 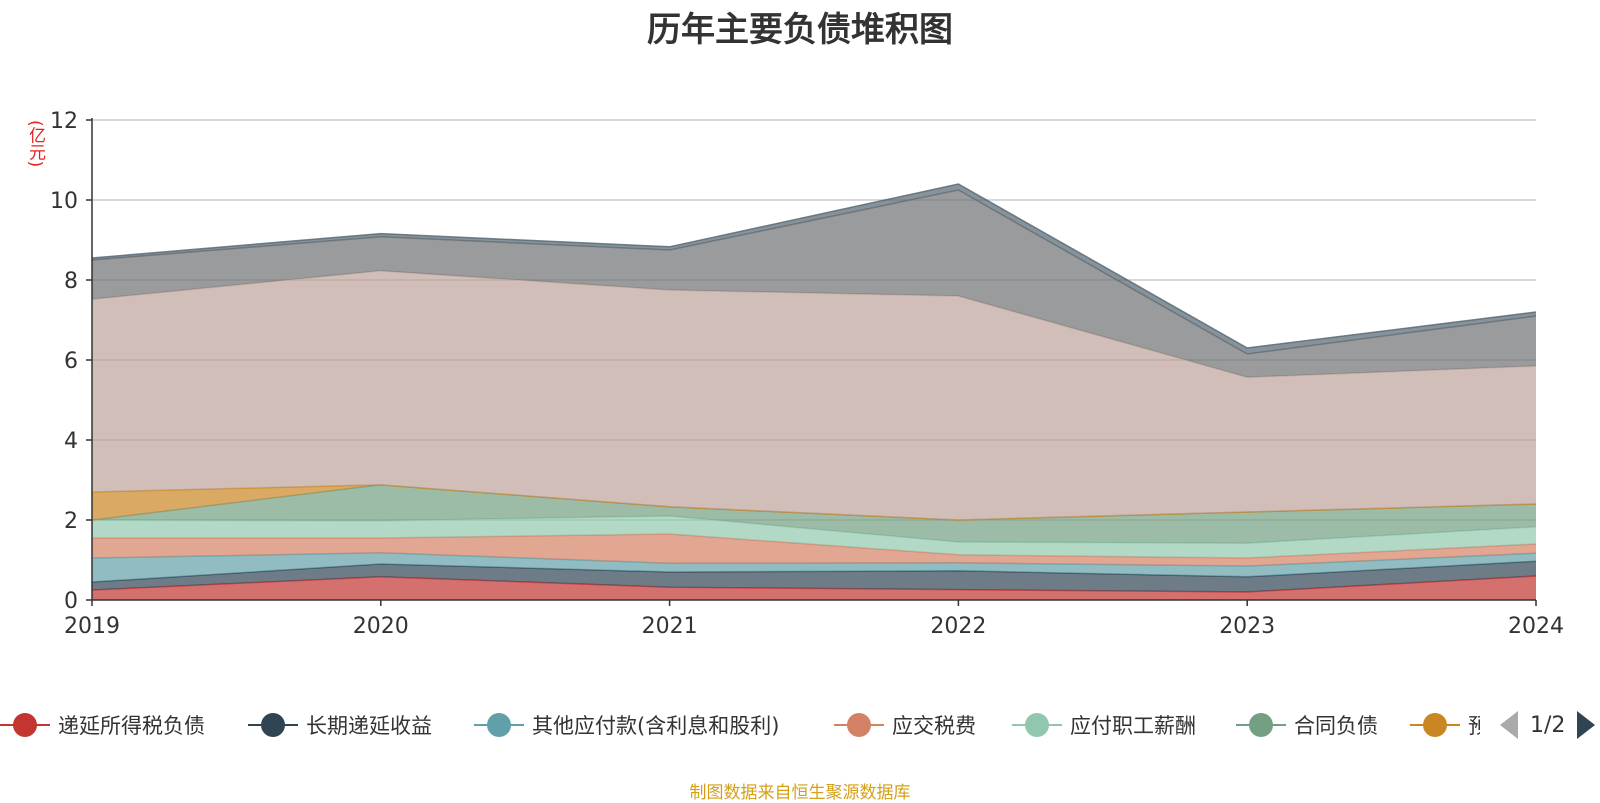 What do you see at coordinates (35, 144) in the screenshot?
I see `y-axis-unit-label: (亿元)` at bounding box center [35, 144].